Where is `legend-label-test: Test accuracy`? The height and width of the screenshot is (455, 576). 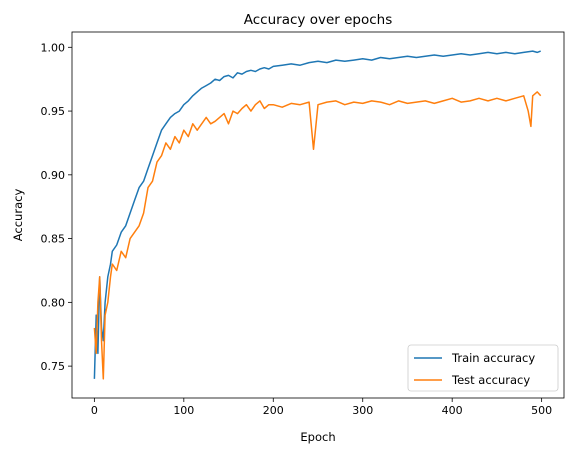 legend-label-test: Test accuracy is located at coordinates (490, 380).